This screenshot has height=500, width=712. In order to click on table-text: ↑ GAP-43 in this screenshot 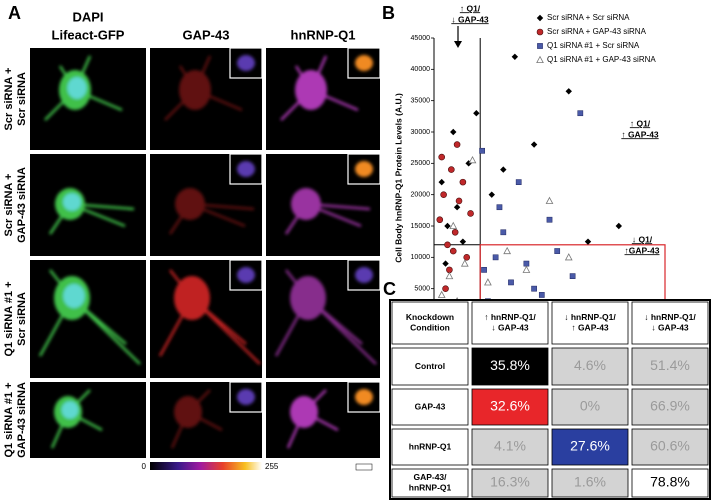, I will do `click(590, 328)`.